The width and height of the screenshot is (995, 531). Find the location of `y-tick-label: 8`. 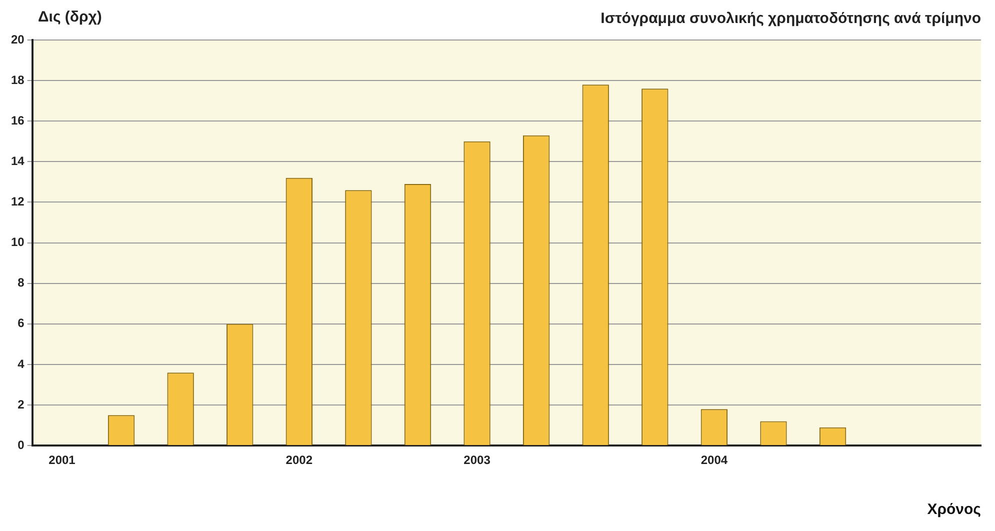

y-tick-label: 8 is located at coordinates (21, 283).